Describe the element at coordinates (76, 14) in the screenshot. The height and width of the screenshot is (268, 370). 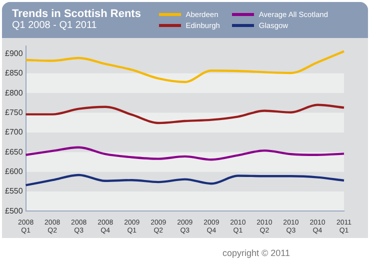
I see `chart-title: Trends in Scottish Rents` at that location.